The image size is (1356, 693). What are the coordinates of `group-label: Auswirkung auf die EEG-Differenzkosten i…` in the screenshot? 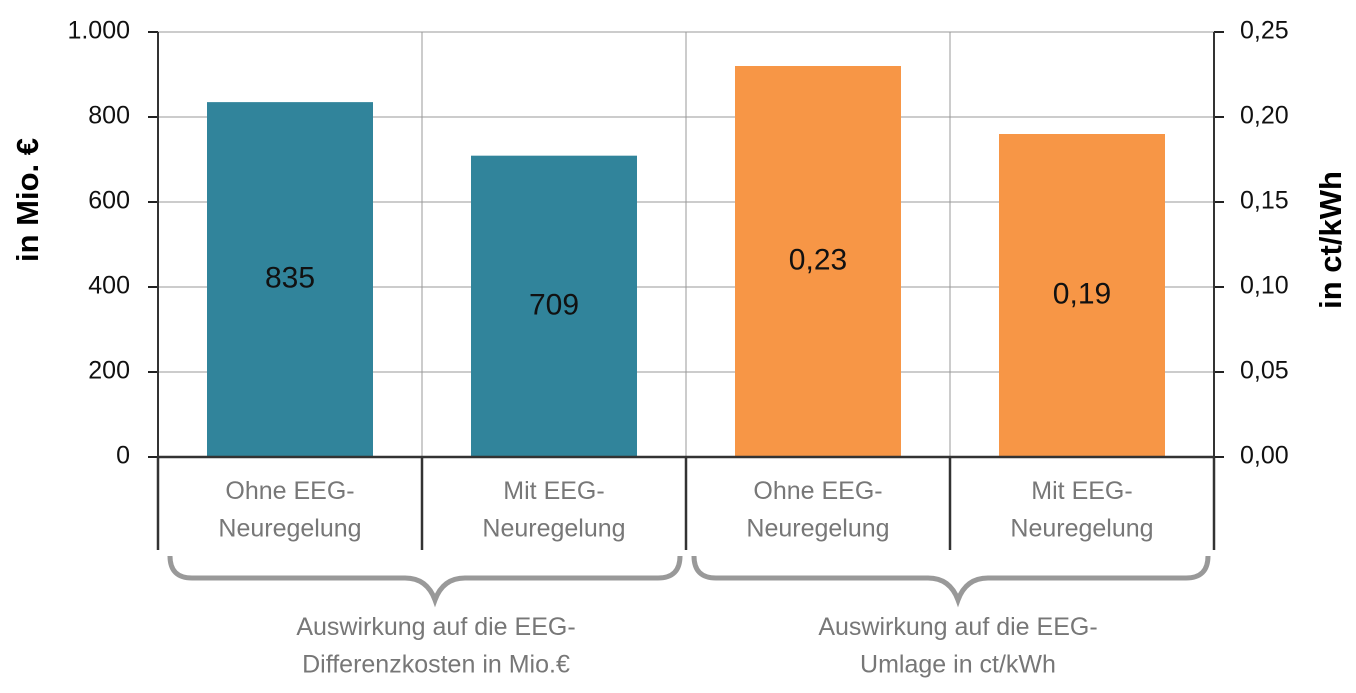 It's located at (435, 646).